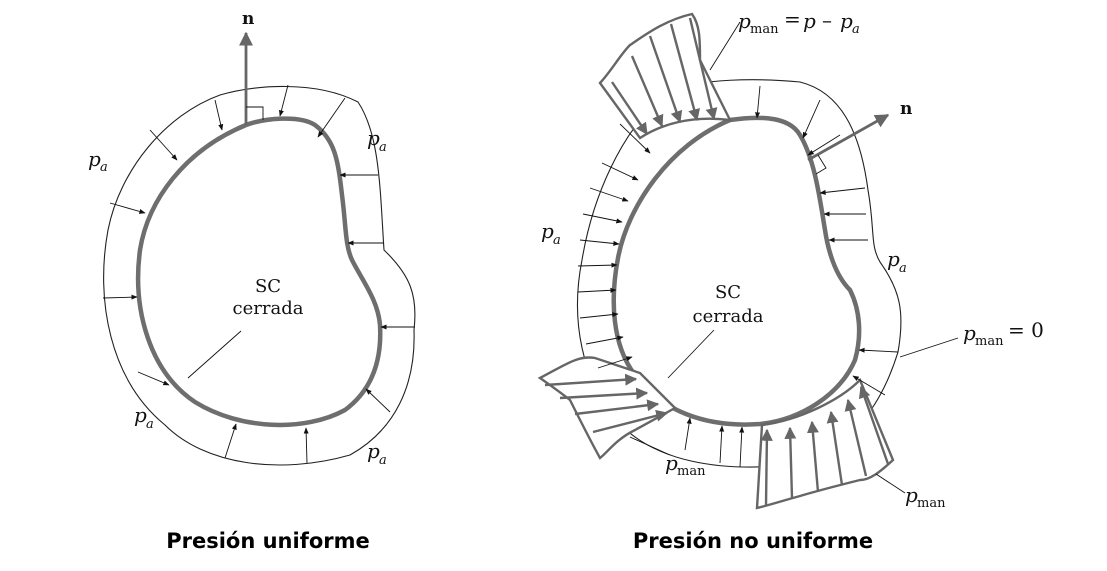 The image size is (1107, 571). I want to click on caption-uniform: Presión uniforme, so click(268, 541).